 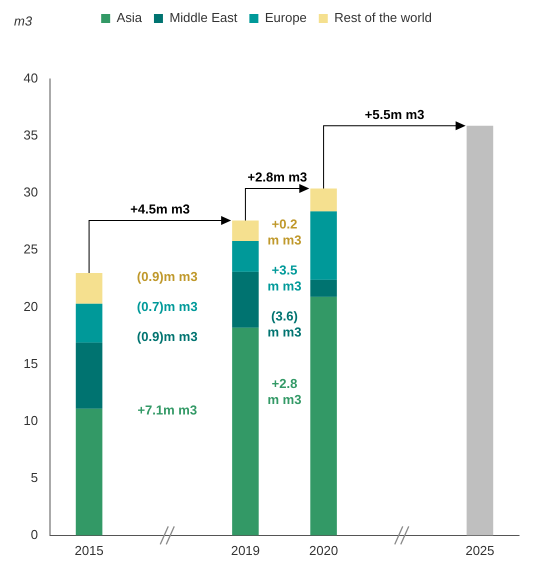 What do you see at coordinates (479, 550) in the screenshot?
I see `x-tick-label: 2025` at bounding box center [479, 550].